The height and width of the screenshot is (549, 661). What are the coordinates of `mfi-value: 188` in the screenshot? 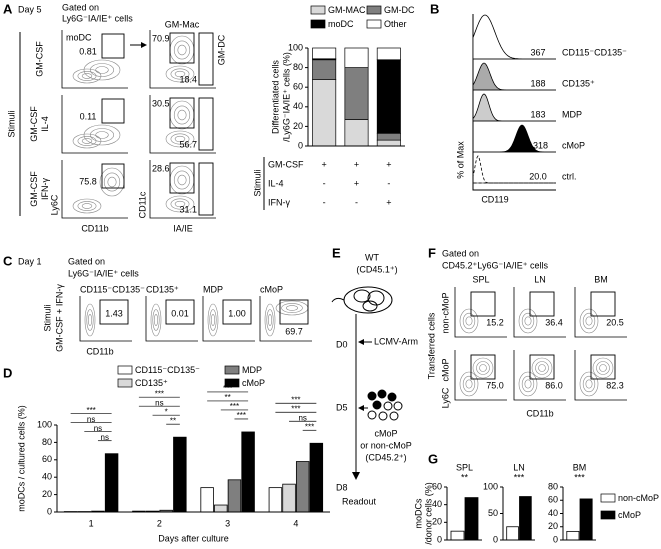 It's located at (537, 83).